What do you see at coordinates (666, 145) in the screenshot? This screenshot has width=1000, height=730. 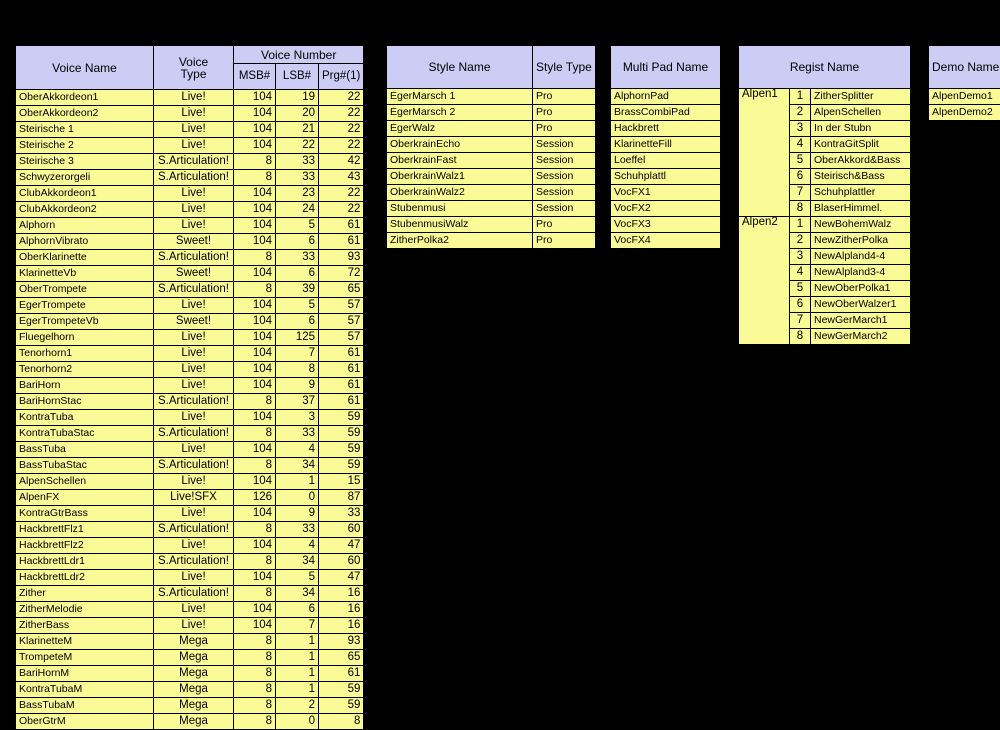 I see `table-row: KlarinetteFill` at bounding box center [666, 145].